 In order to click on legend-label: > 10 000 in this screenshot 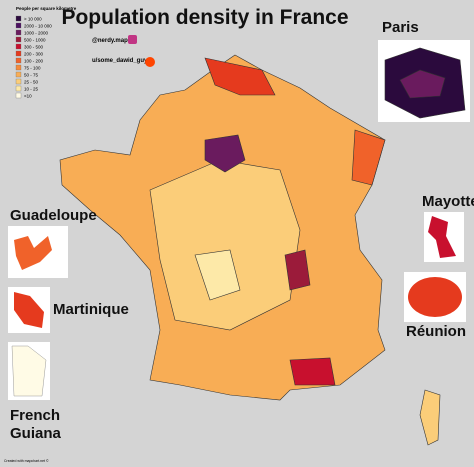, I will do `click(33, 18)`.